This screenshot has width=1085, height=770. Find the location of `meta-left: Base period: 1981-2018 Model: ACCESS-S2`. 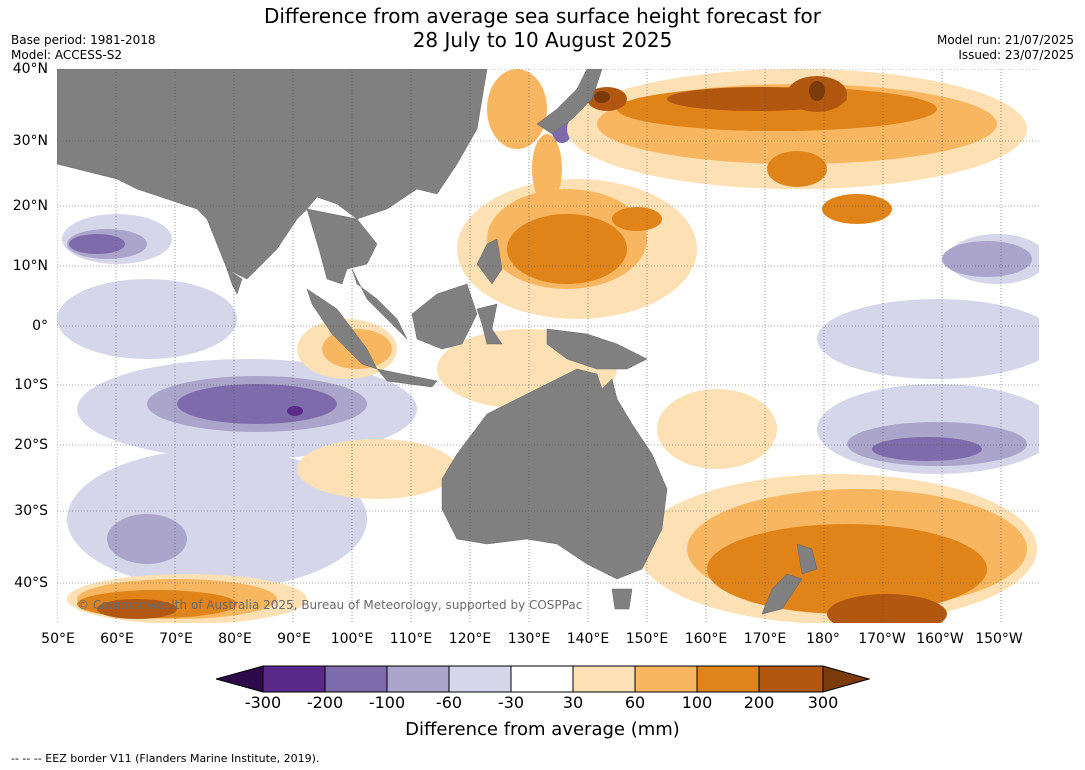

meta-left: Base period: 1981-2018 Model: ACCESS-S2 is located at coordinates (83, 48).